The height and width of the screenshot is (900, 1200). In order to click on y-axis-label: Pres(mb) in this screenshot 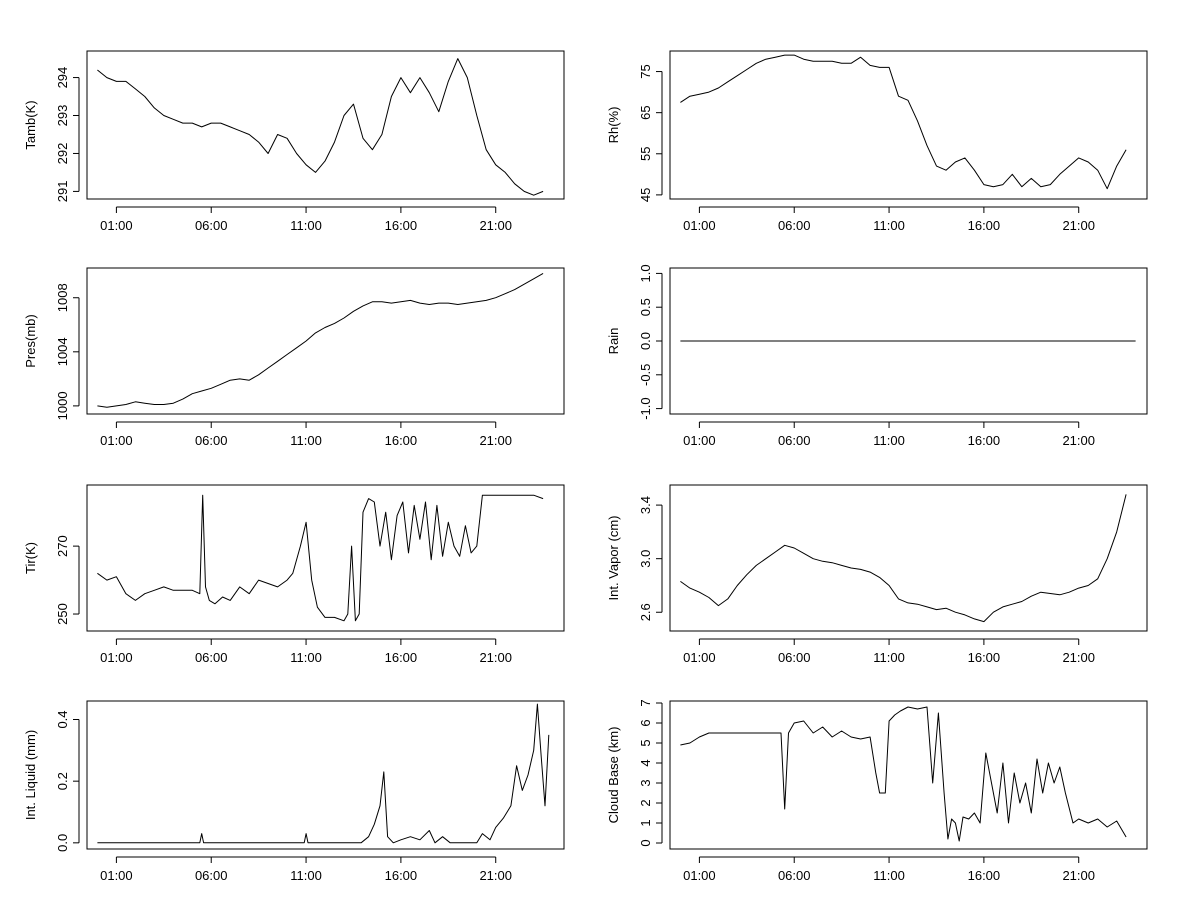, I will do `click(30, 340)`.